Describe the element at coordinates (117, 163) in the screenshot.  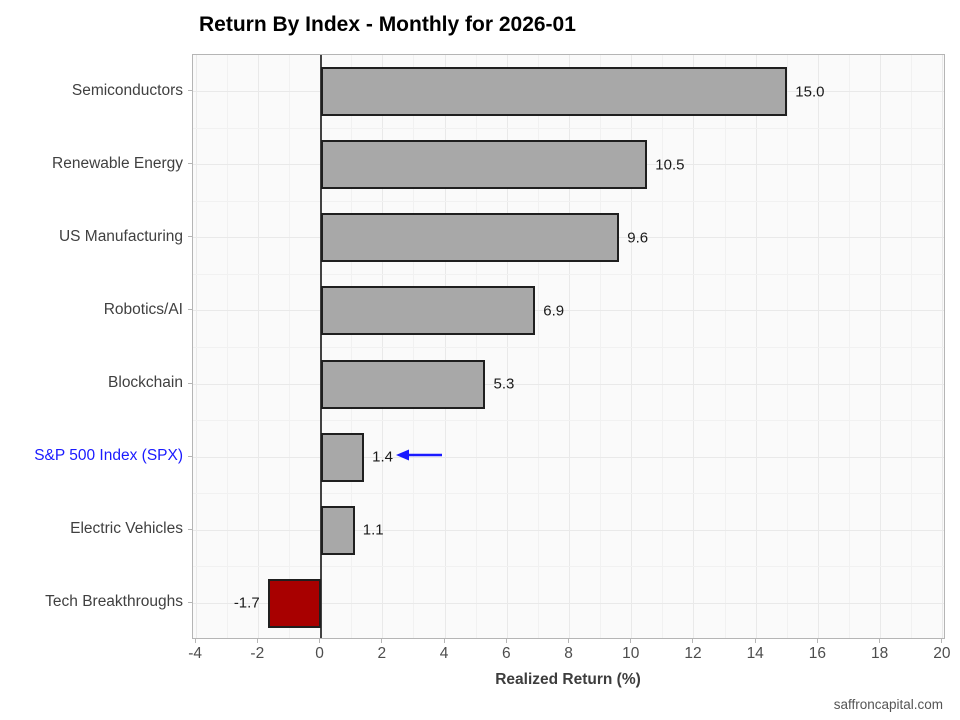
I see `y-axis-label: Renewable Energy` at that location.